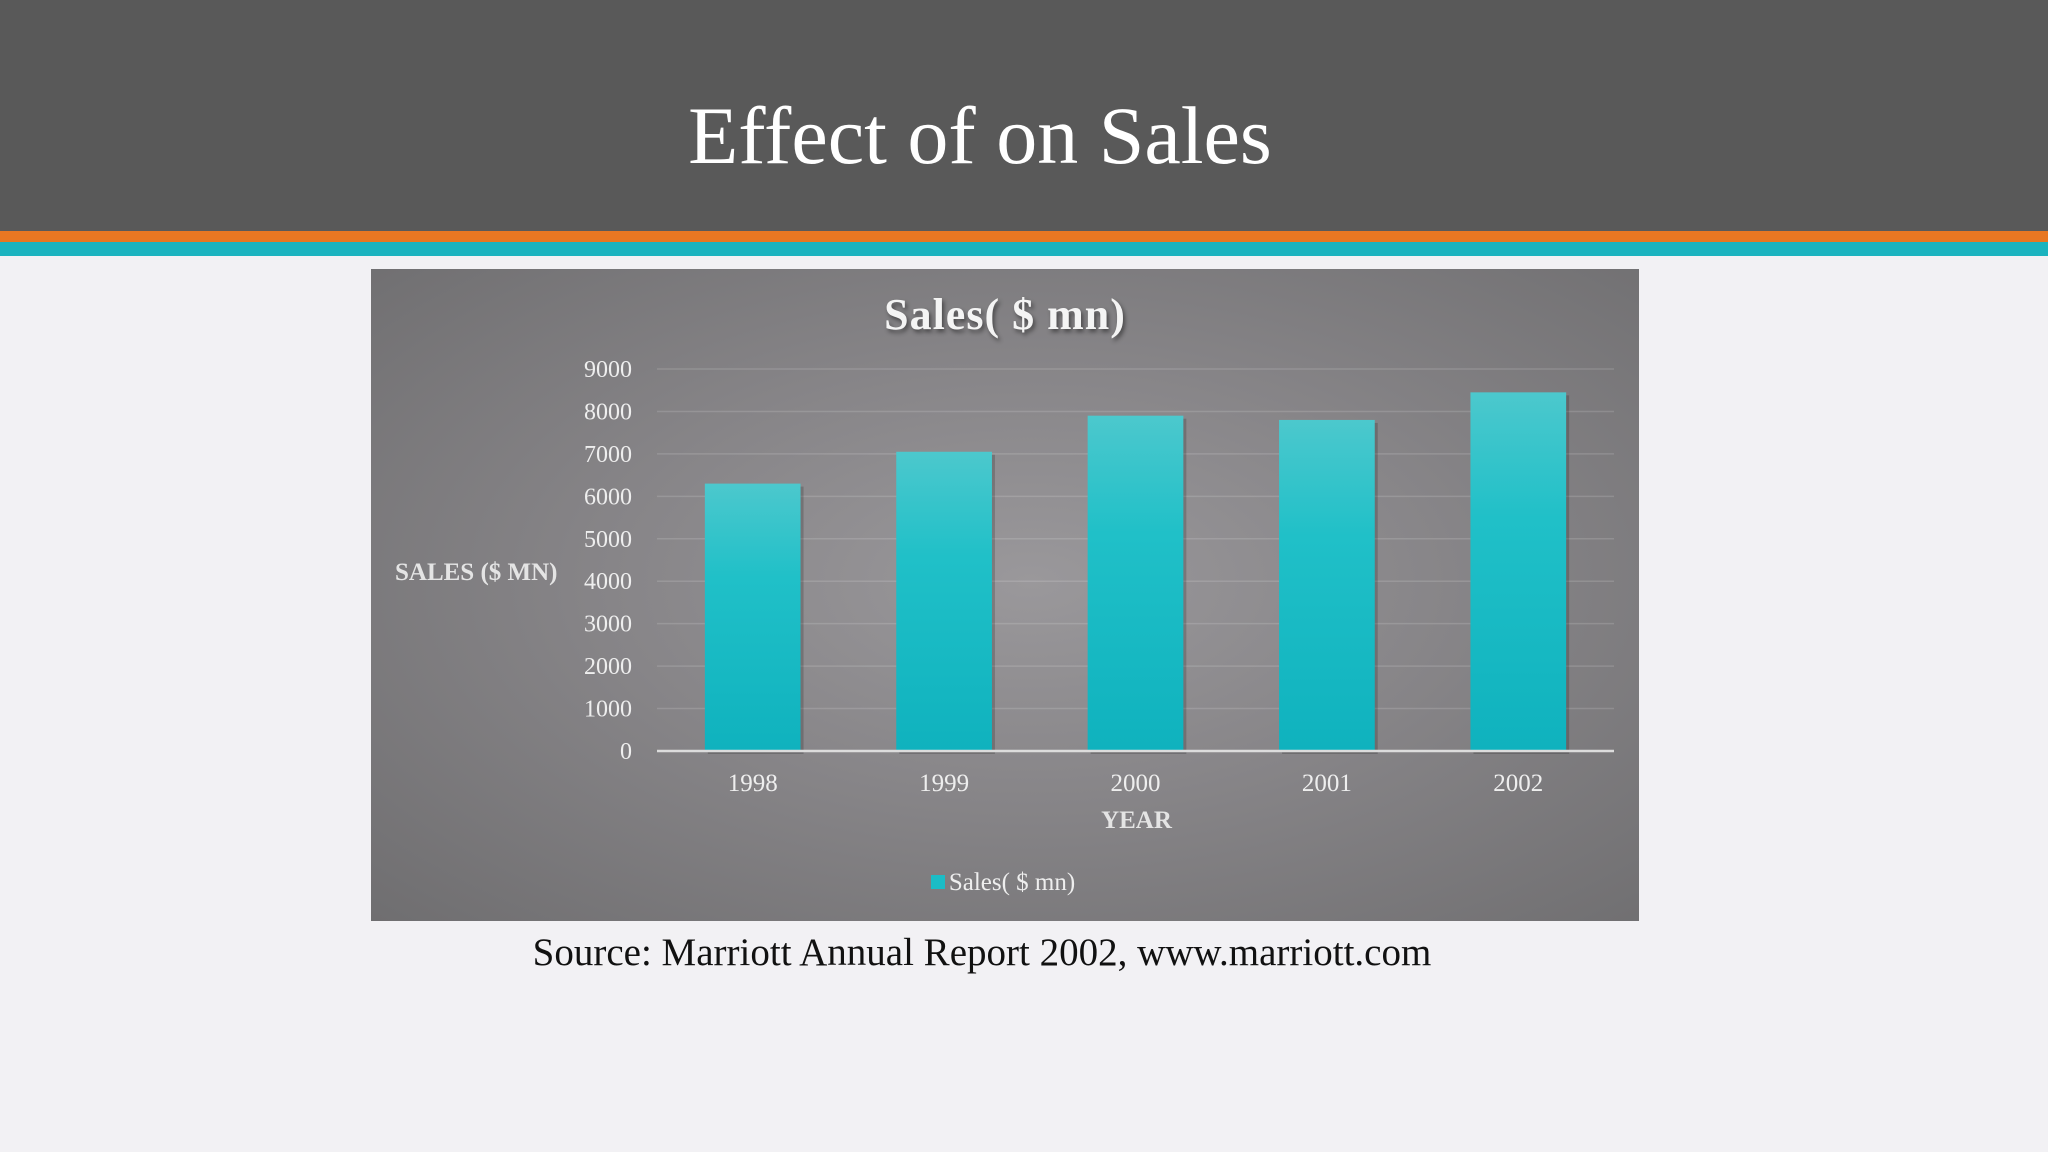 Image resolution: width=2048 pixels, height=1152 pixels. I want to click on y-tick-label: 5000, so click(608, 540).